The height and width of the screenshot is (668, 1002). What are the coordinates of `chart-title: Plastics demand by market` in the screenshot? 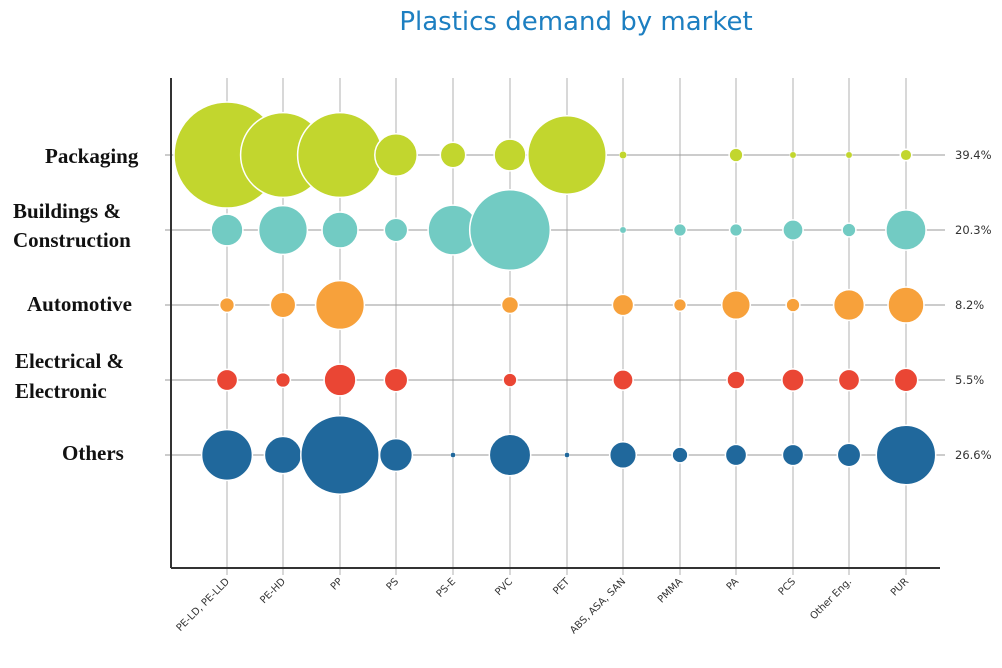 It's located at (575, 22).